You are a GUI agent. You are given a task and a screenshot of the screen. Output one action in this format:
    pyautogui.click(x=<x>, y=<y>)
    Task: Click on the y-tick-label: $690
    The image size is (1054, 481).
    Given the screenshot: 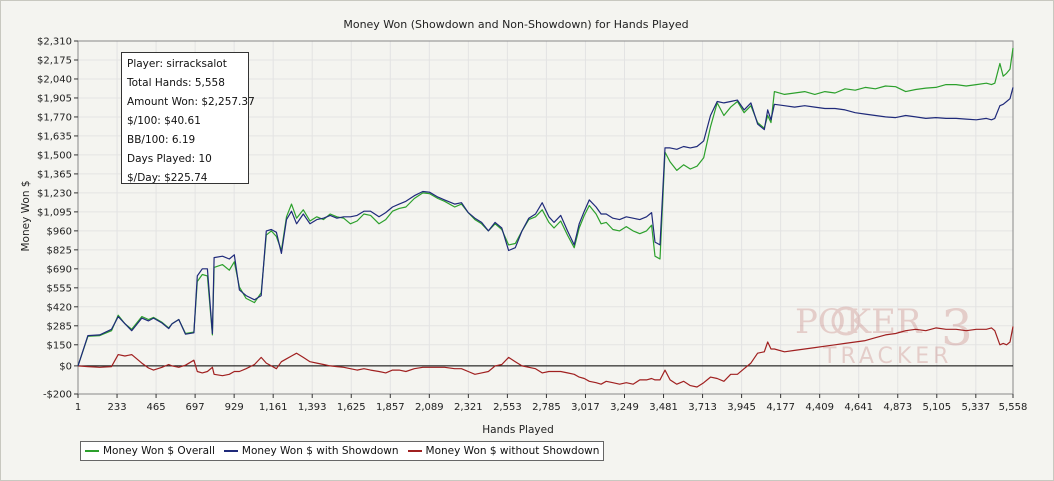 What is the action you would take?
    pyautogui.click(x=59, y=269)
    